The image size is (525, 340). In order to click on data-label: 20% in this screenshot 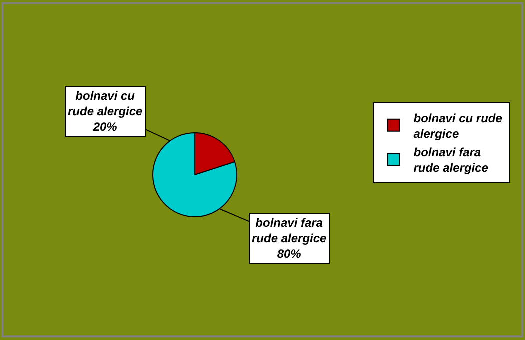, I will do `click(105, 127)`.